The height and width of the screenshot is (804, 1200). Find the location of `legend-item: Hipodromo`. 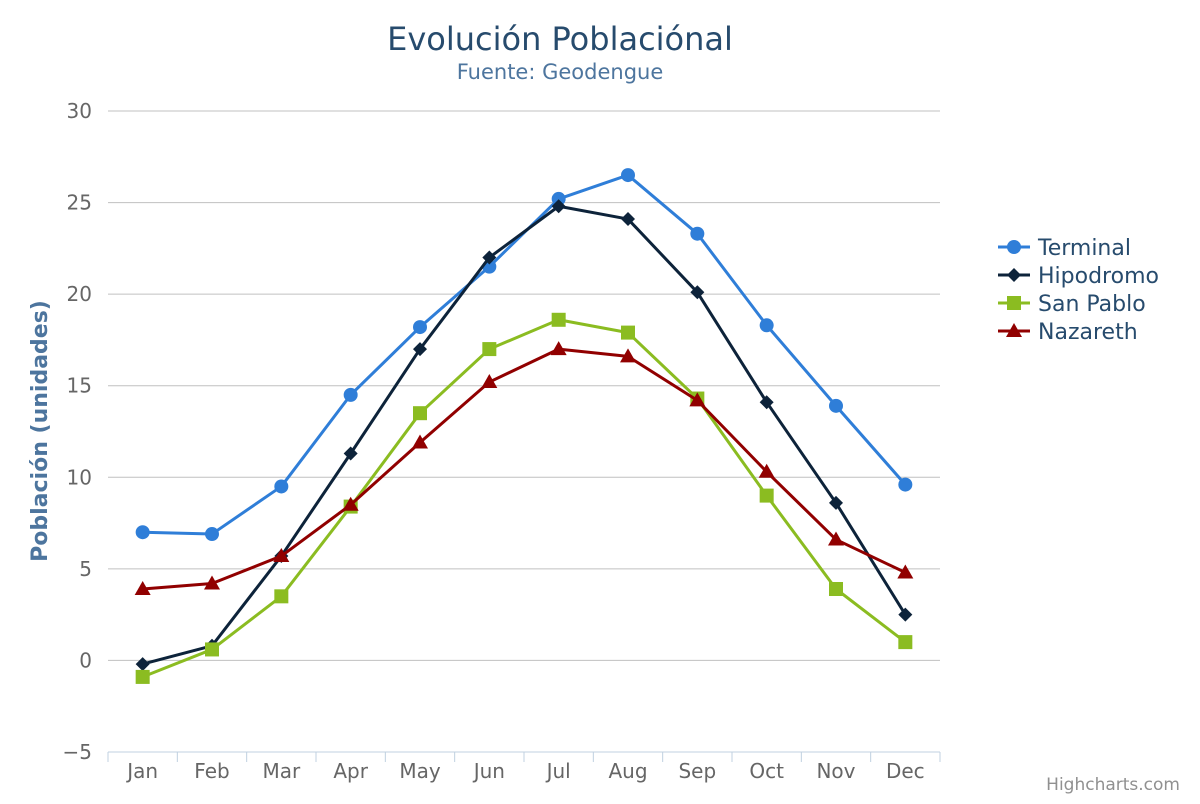

legend-item: Hipodromo is located at coordinates (1078, 276).